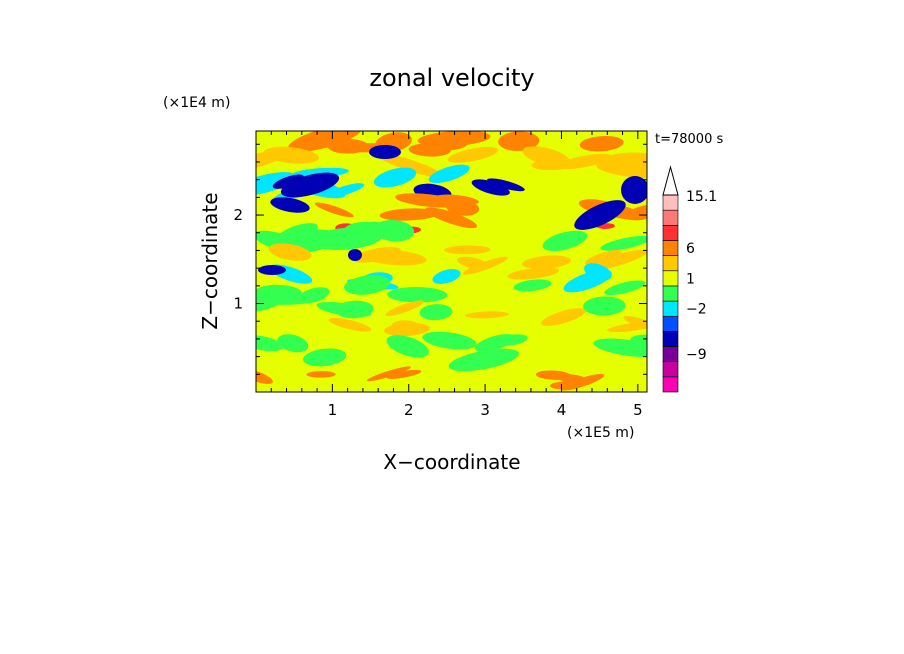  What do you see at coordinates (451, 462) in the screenshot?
I see `x-axis-label: X−coordinate` at bounding box center [451, 462].